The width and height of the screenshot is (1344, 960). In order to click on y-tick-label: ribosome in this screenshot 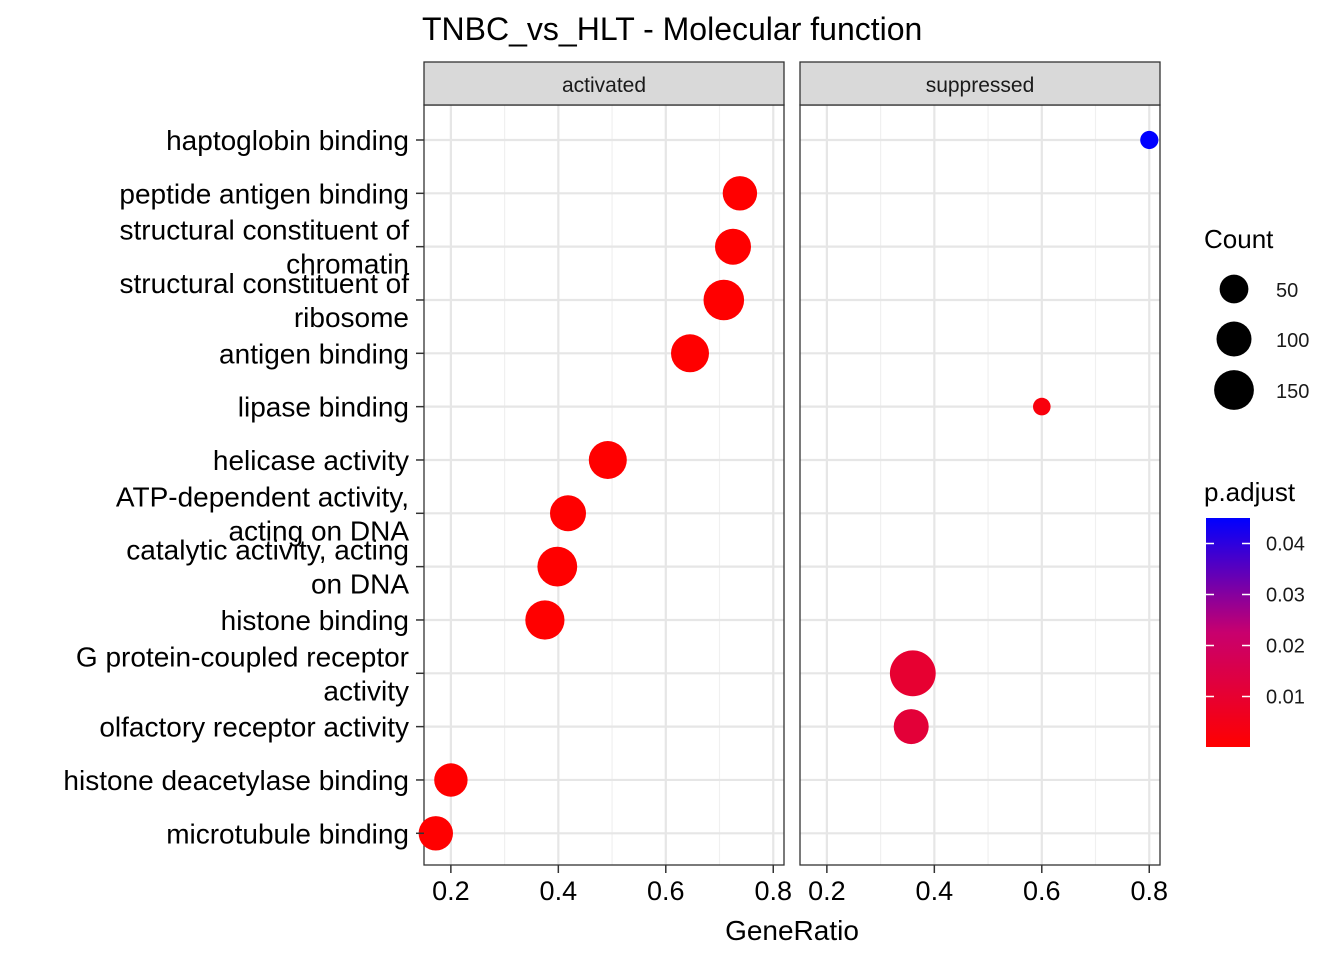, I will do `click(351, 317)`.